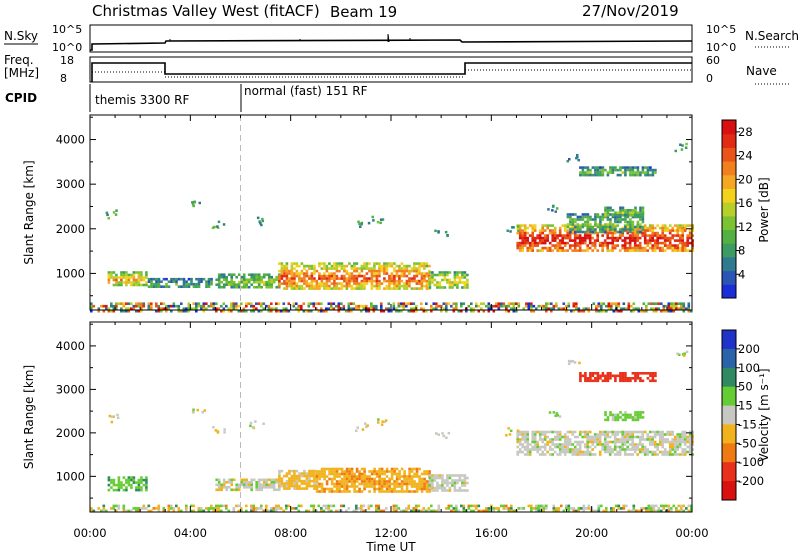 Image resolution: width=800 pixels, height=554 pixels. I want to click on colorbar-tick-label: 12, so click(745, 227).